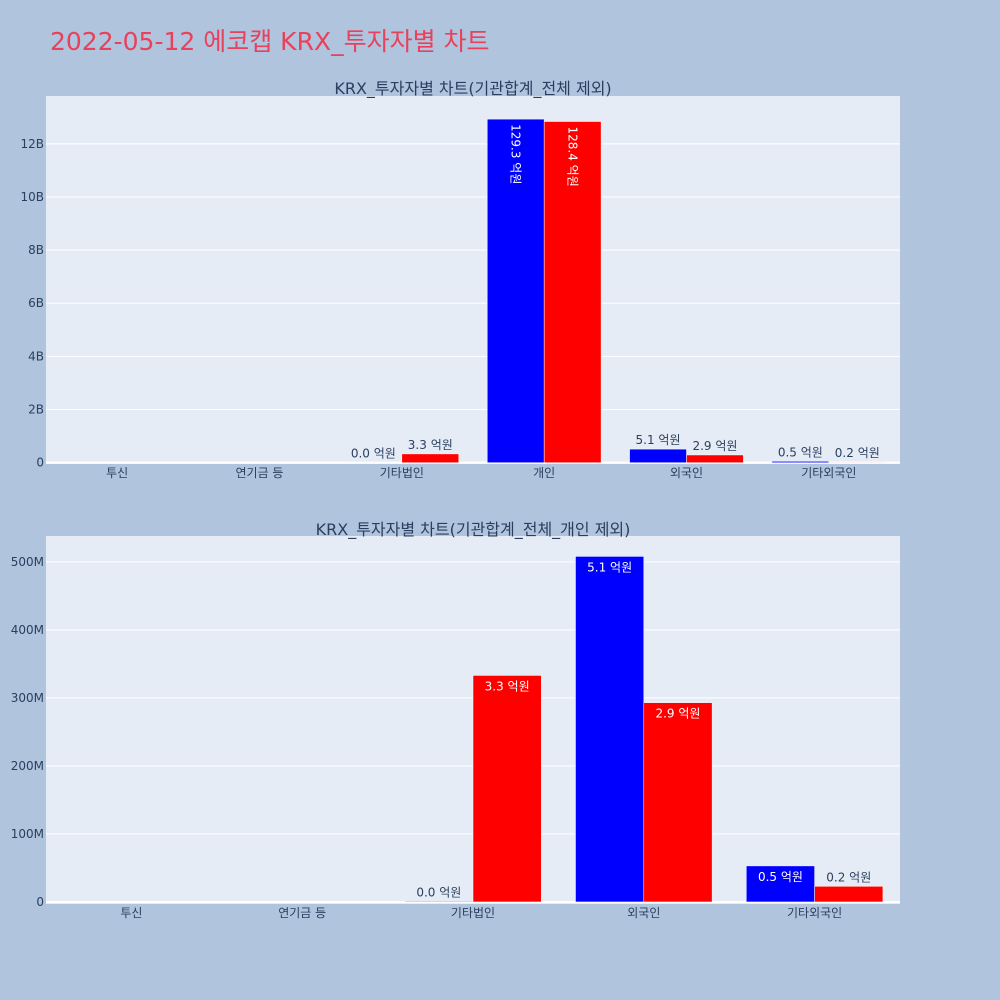 Image resolution: width=1000 pixels, height=1000 pixels. What do you see at coordinates (36, 303) in the screenshot?
I see `y-tick-label: 6B` at bounding box center [36, 303].